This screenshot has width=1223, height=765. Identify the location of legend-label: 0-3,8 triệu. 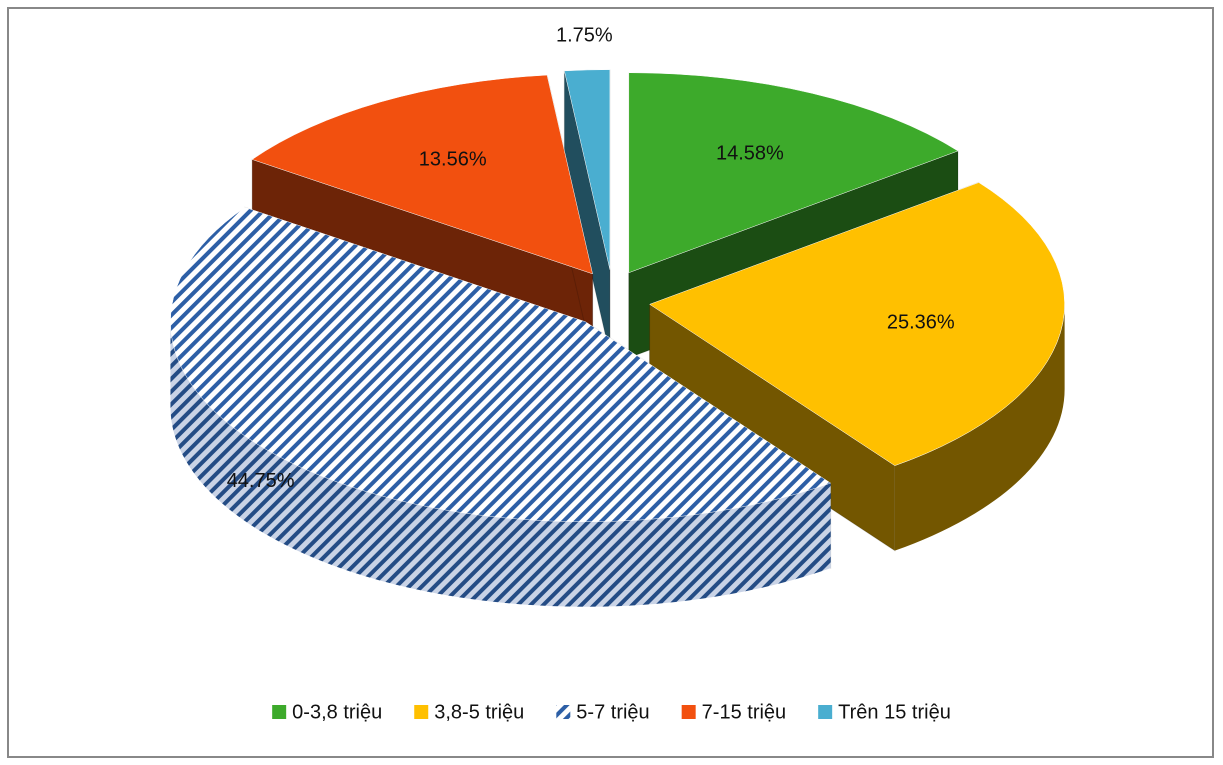
(337, 712).